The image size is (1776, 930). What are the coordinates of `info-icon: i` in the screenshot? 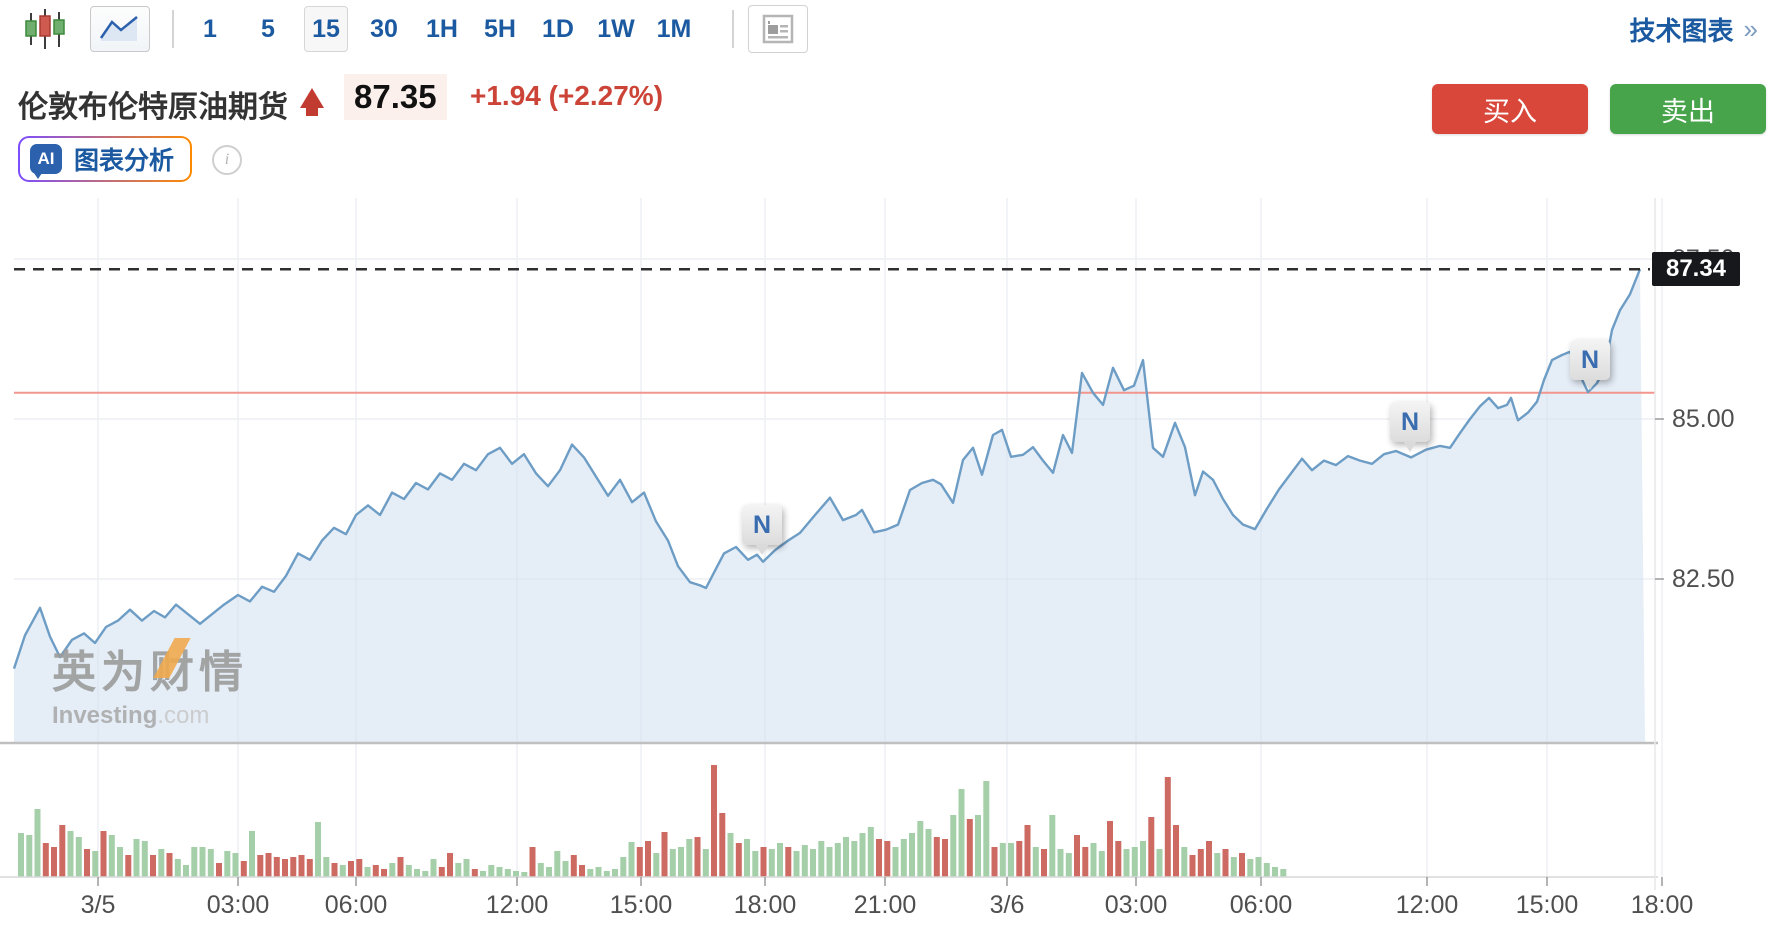 It's located at (227, 160).